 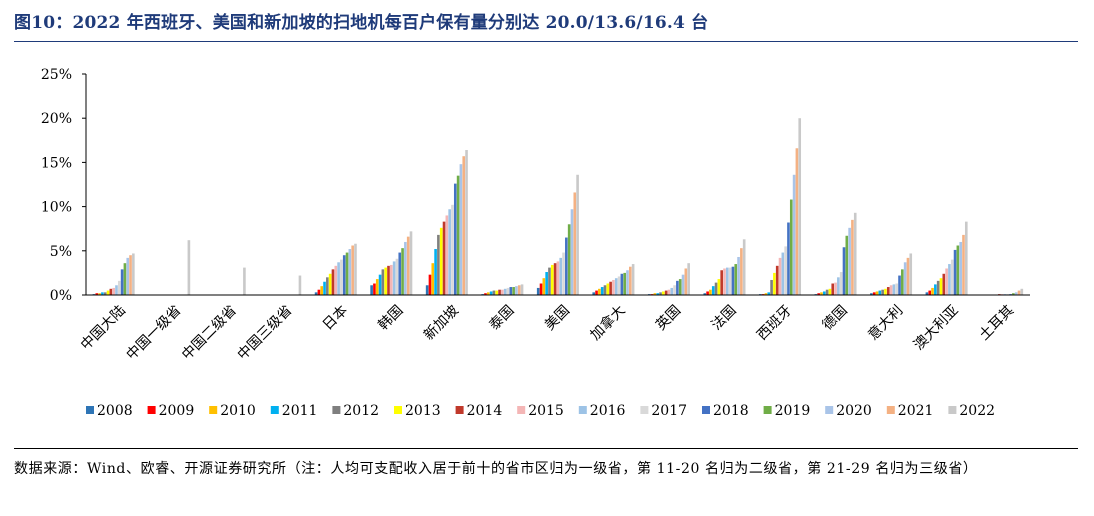 I want to click on legend-label: 2017, so click(x=669, y=411).